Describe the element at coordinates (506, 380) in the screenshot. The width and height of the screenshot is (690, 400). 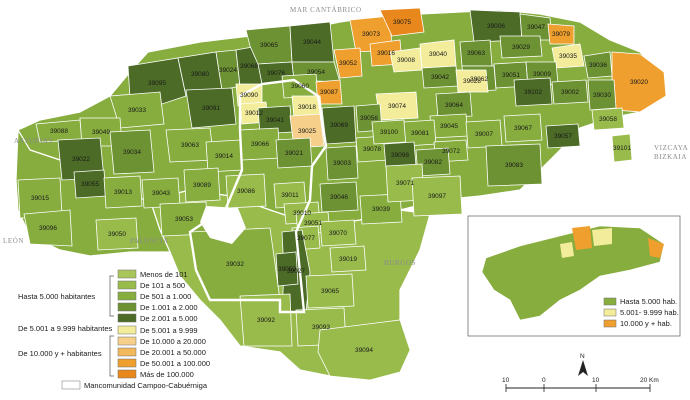
I see `scale-label-10-left: 10` at that location.